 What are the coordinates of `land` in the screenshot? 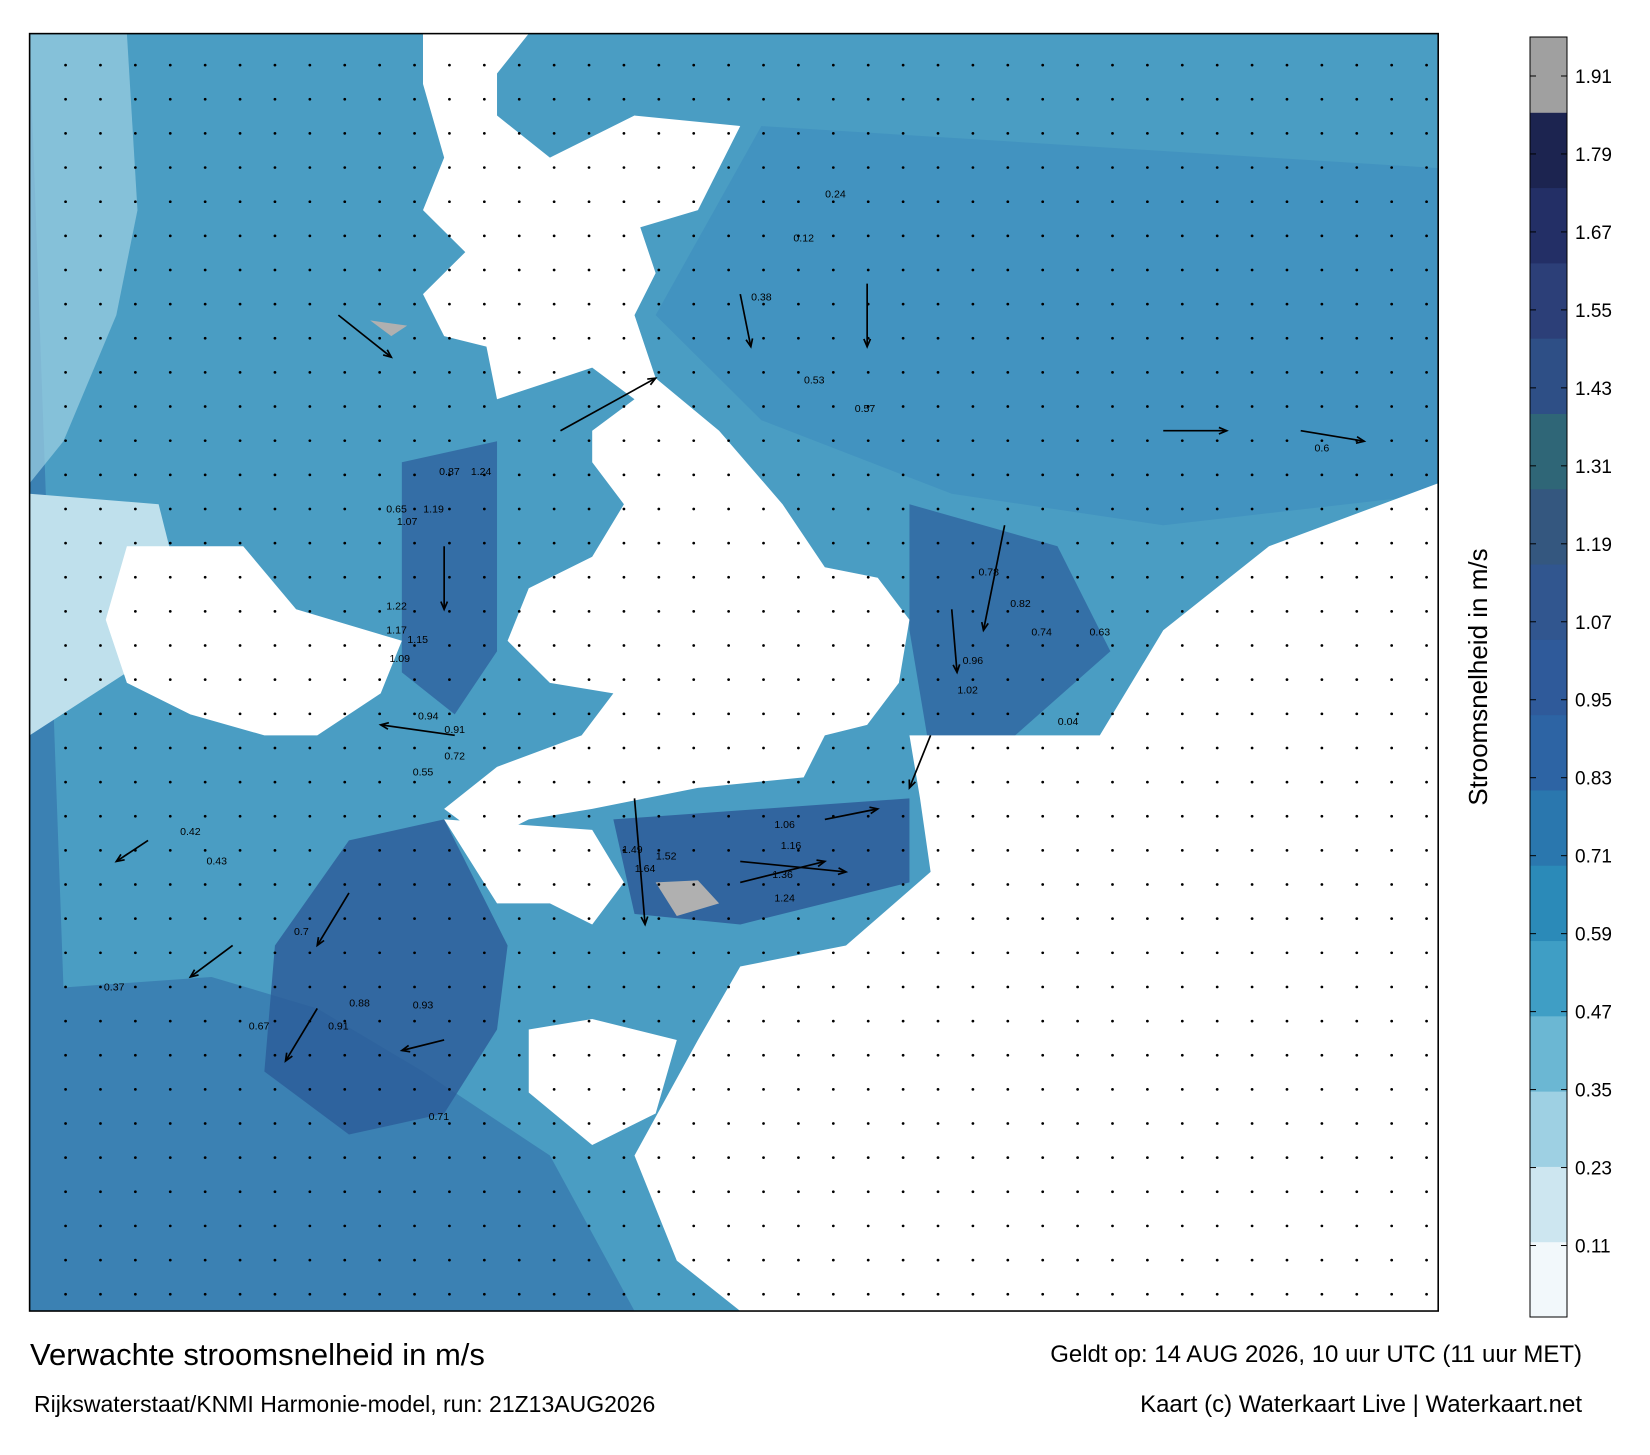 It's located at (602, 1082).